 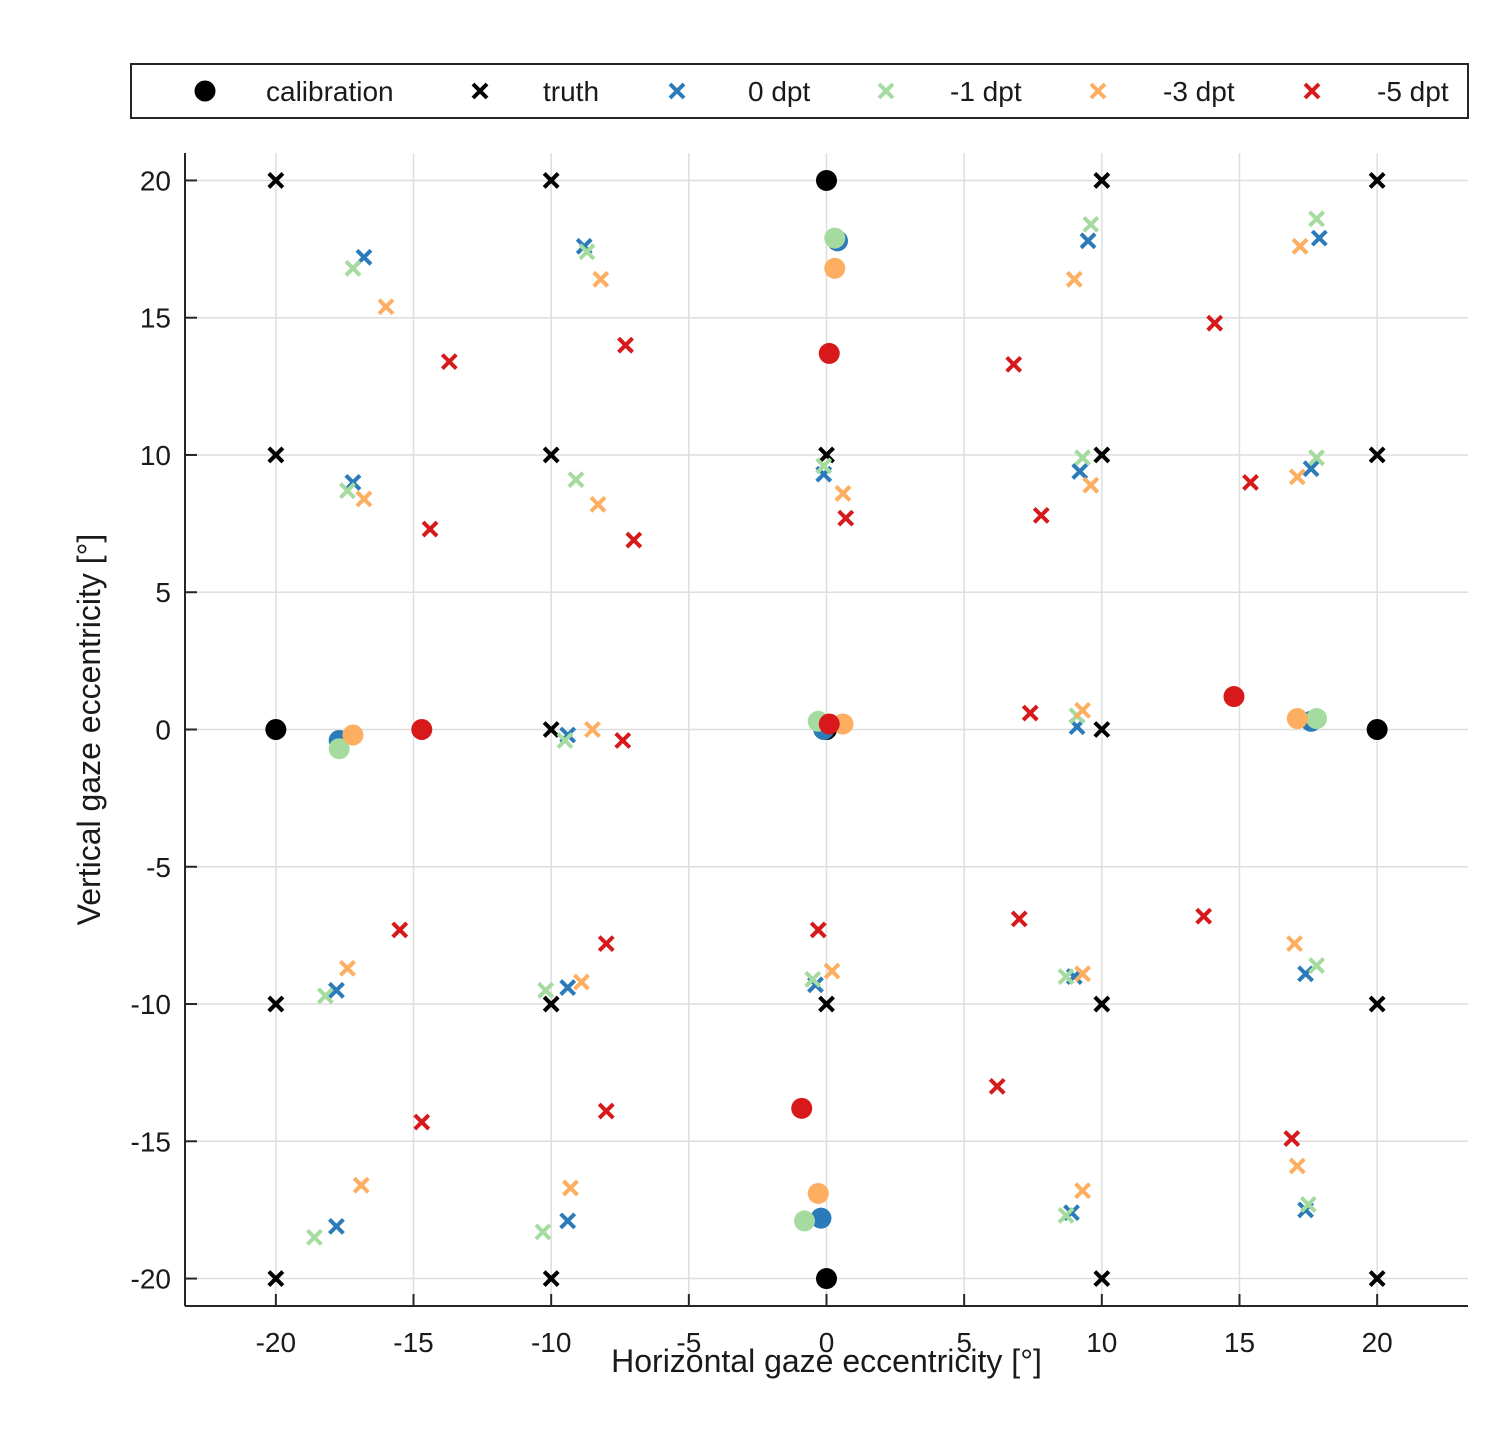 What do you see at coordinates (294, 91) in the screenshot?
I see `legend-item-calibration: calibration` at bounding box center [294, 91].